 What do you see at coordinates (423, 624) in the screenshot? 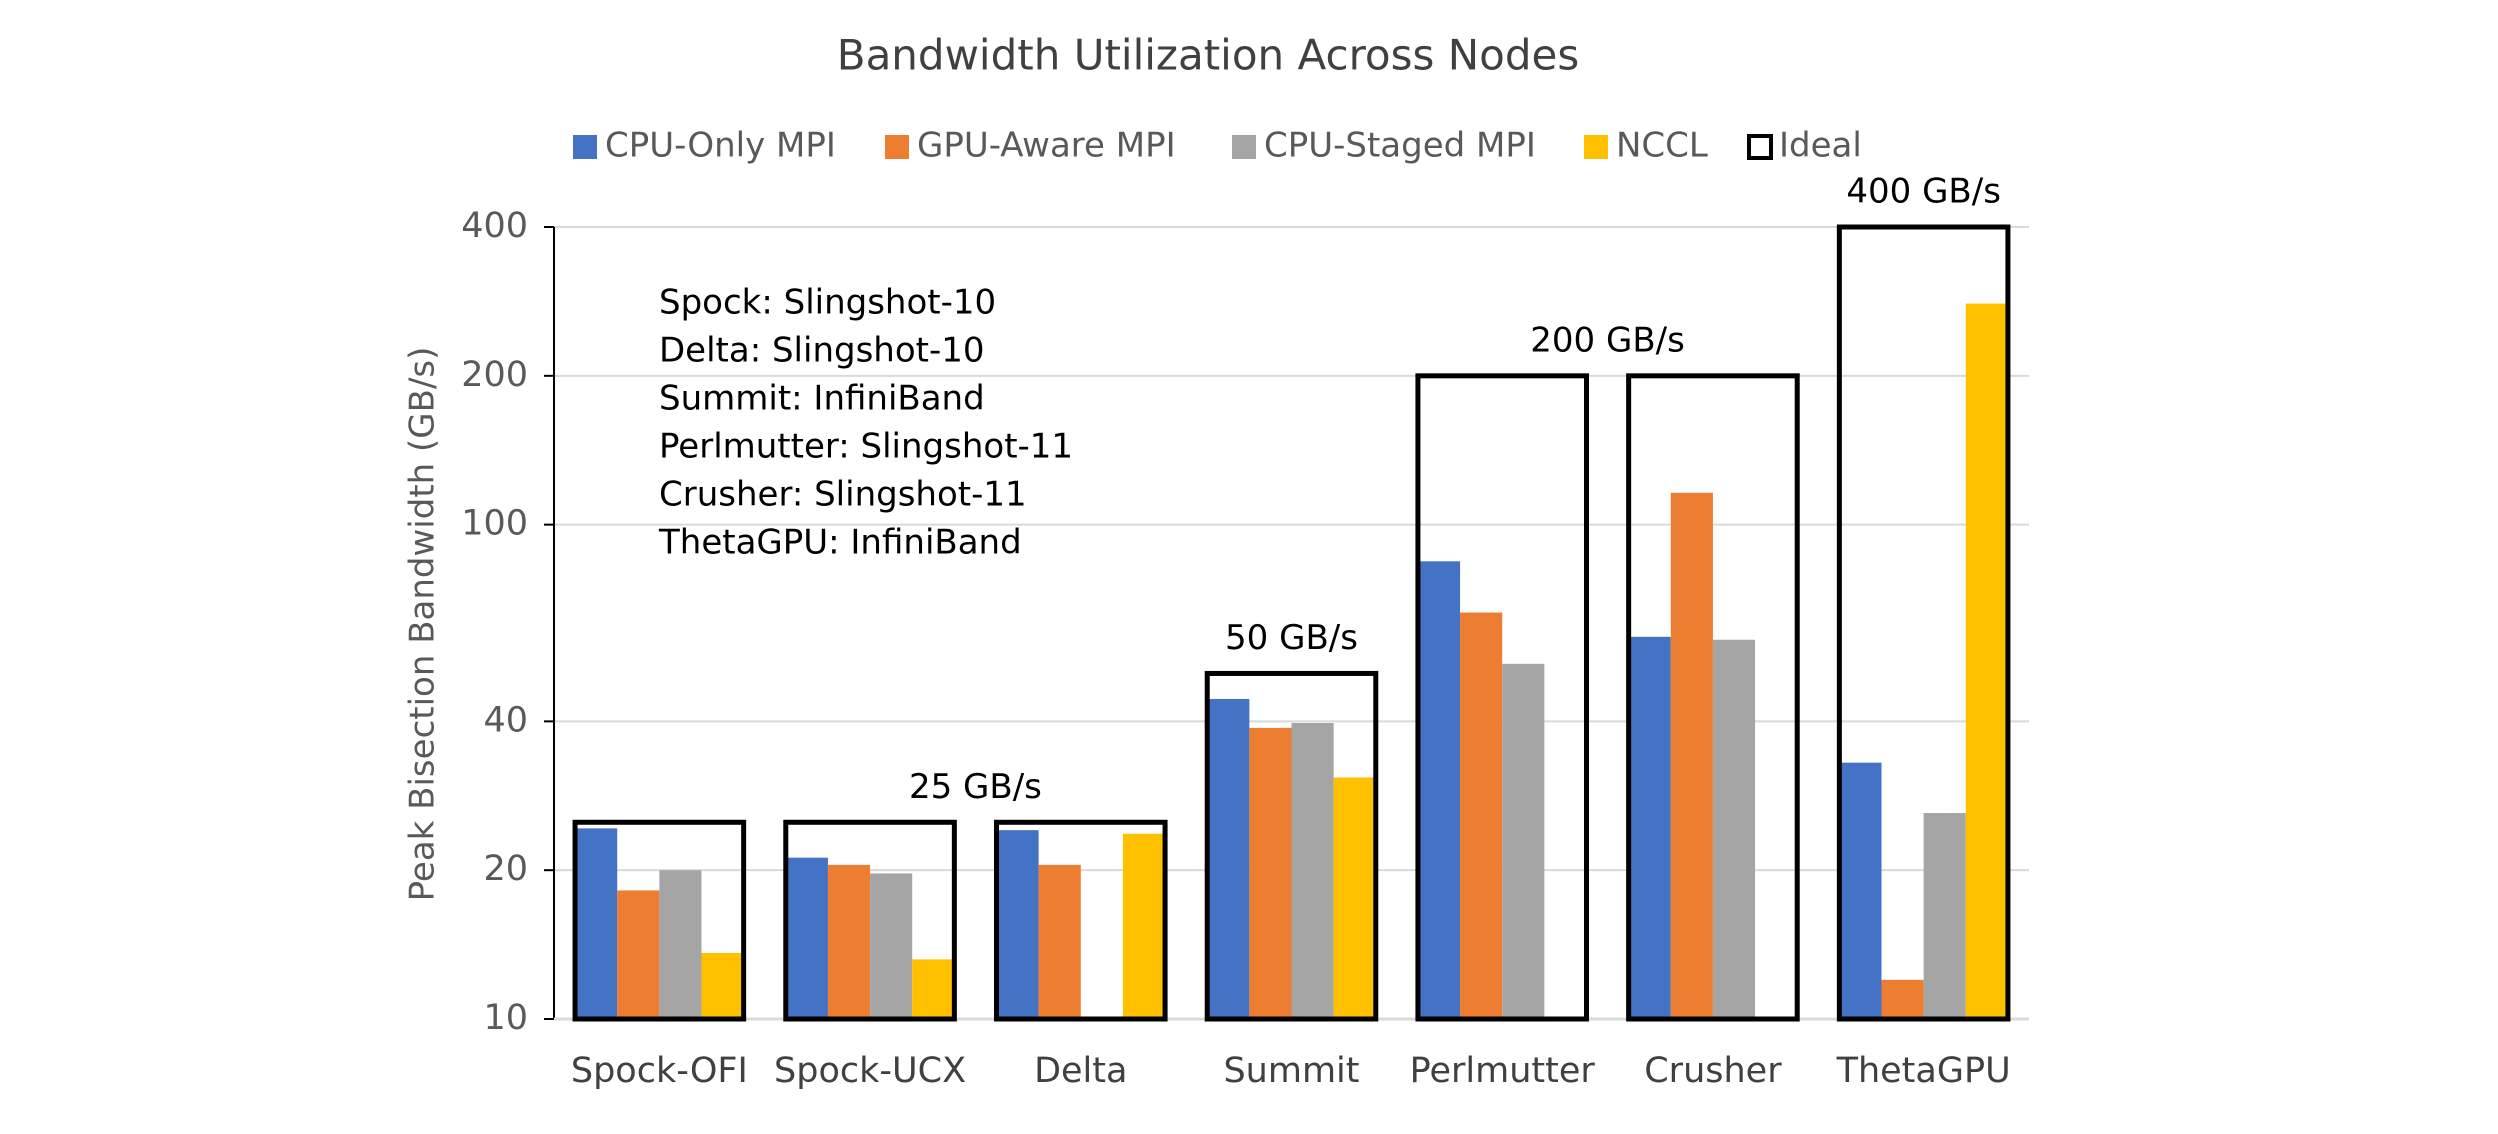
I see `y-axis-label: Peak Bisection Bandwidth (GB/s)` at bounding box center [423, 624].